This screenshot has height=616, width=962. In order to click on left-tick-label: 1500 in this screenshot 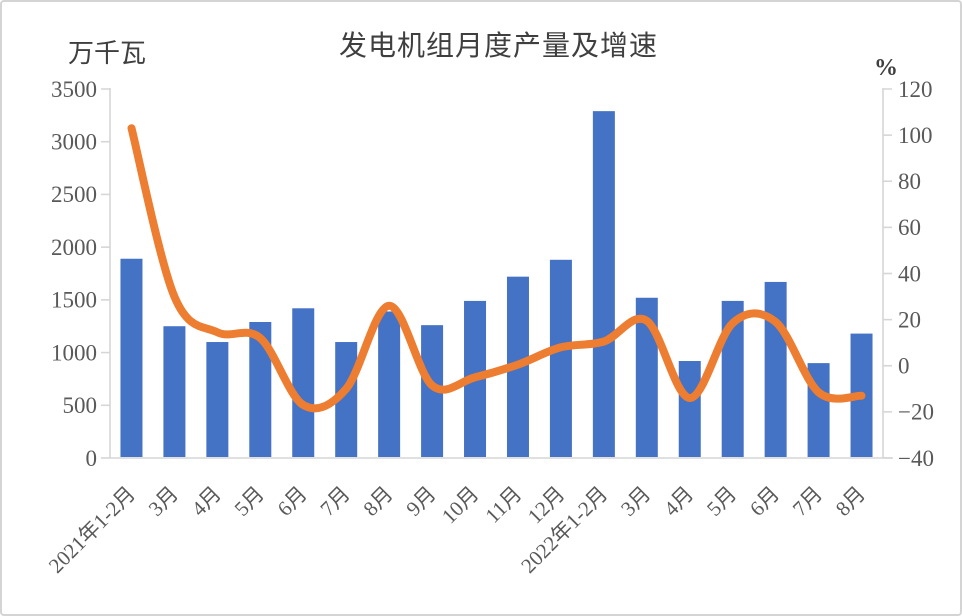, I will do `click(74, 300)`.